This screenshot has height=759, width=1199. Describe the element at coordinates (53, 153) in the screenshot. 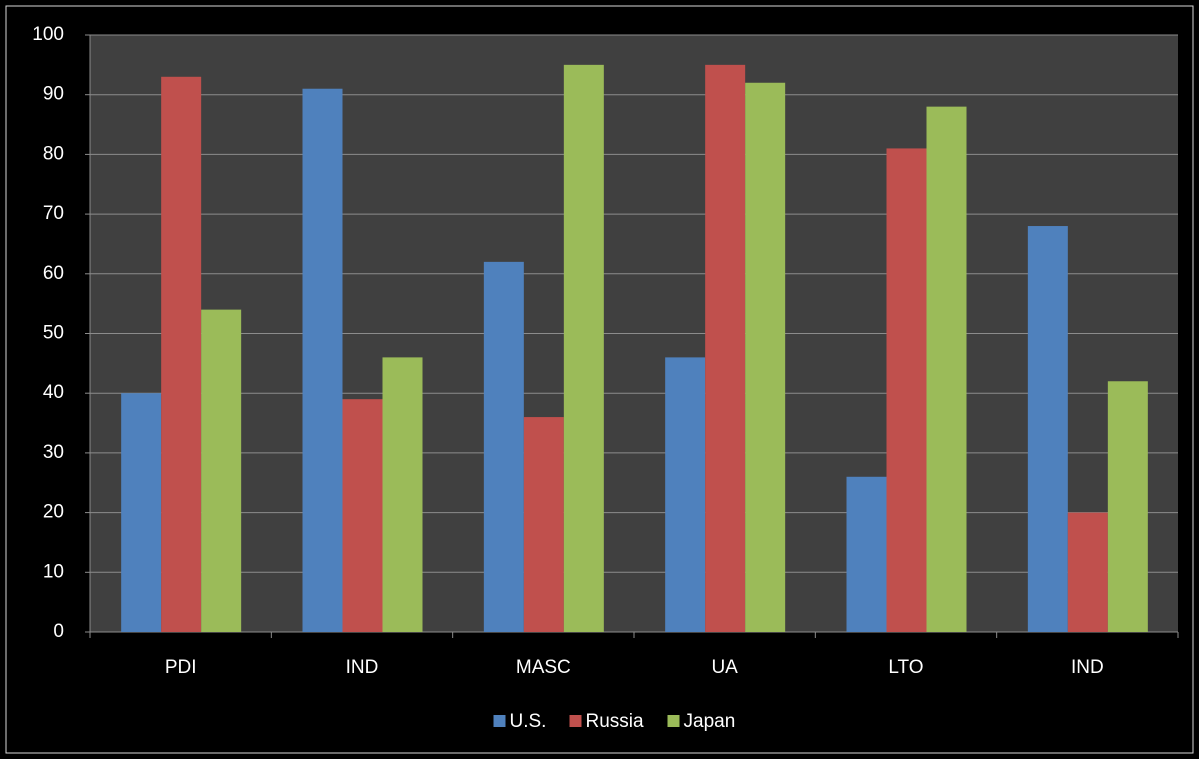

I see `y-tick-label: 80` at that location.